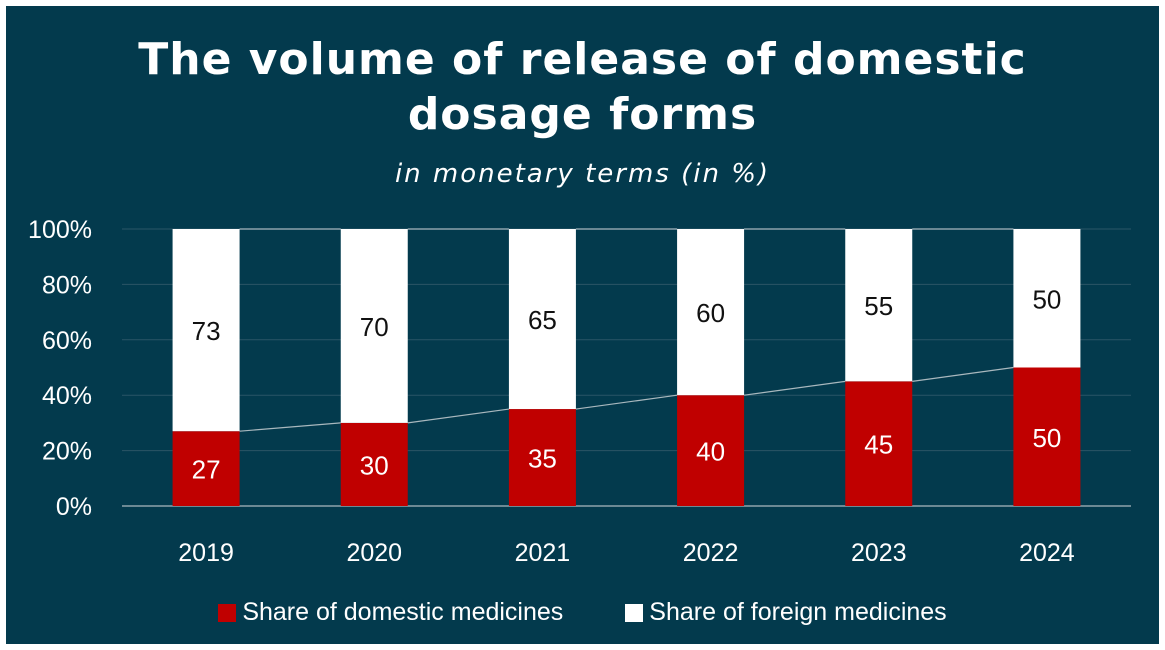  I want to click on x-tick-label: 2022, so click(711, 553).